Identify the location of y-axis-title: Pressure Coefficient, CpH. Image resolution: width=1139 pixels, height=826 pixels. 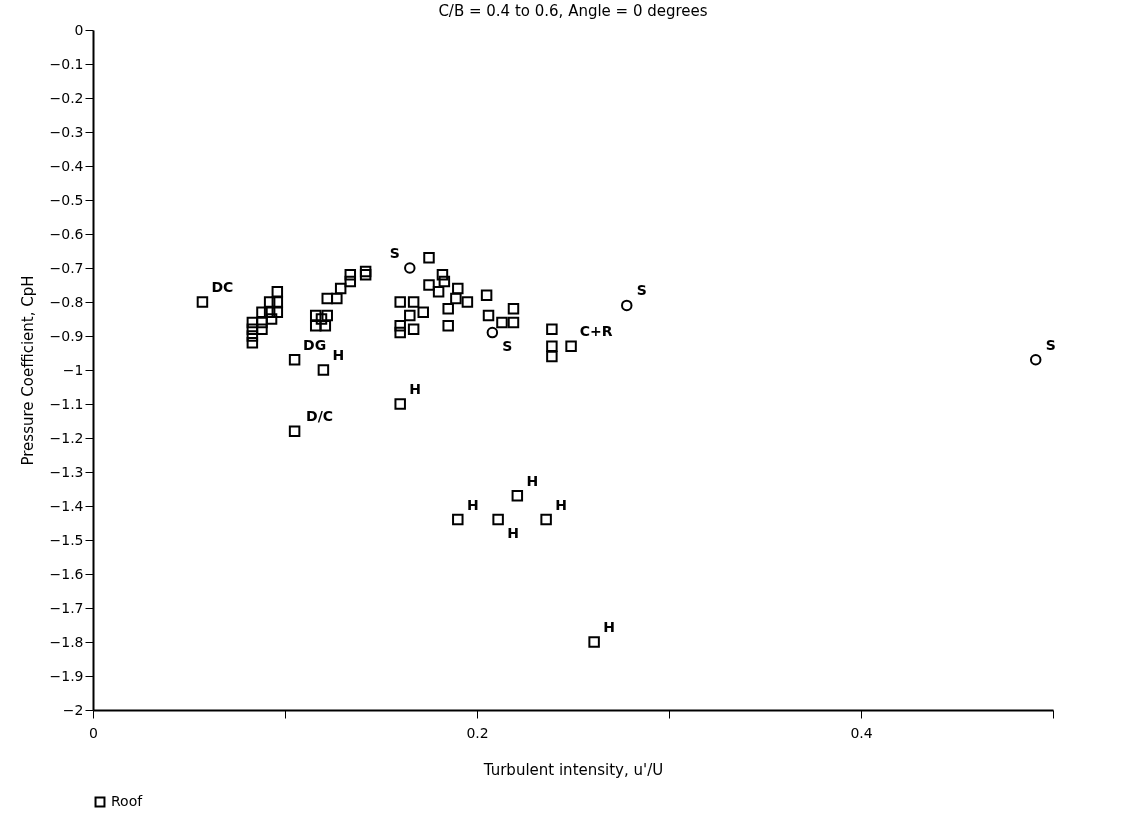
(27, 370).